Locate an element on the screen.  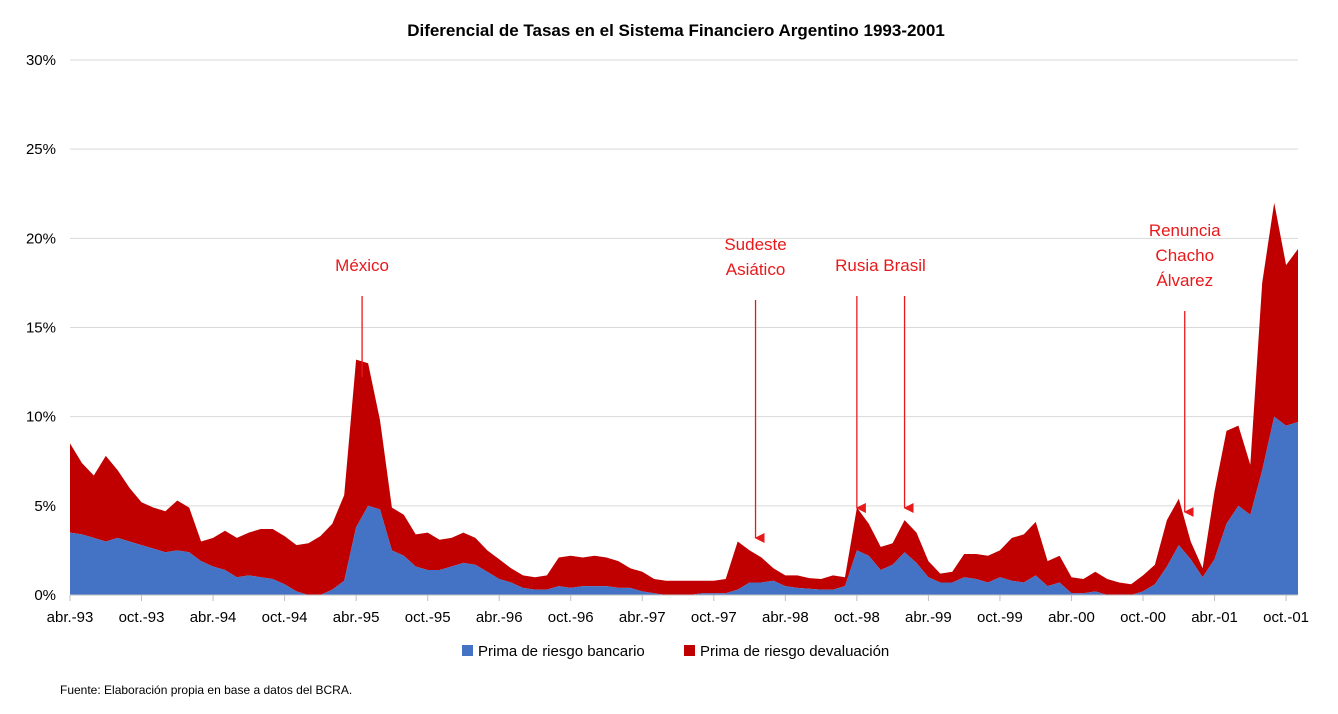
legend-swatch-devaluacion is located at coordinates (689, 650).